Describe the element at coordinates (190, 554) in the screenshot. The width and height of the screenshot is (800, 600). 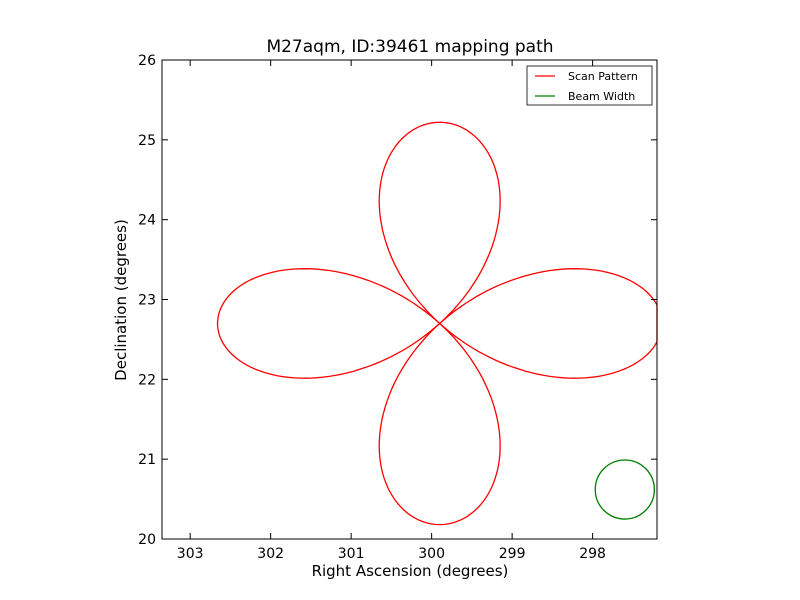
I see `x-tick-label: 303` at that location.